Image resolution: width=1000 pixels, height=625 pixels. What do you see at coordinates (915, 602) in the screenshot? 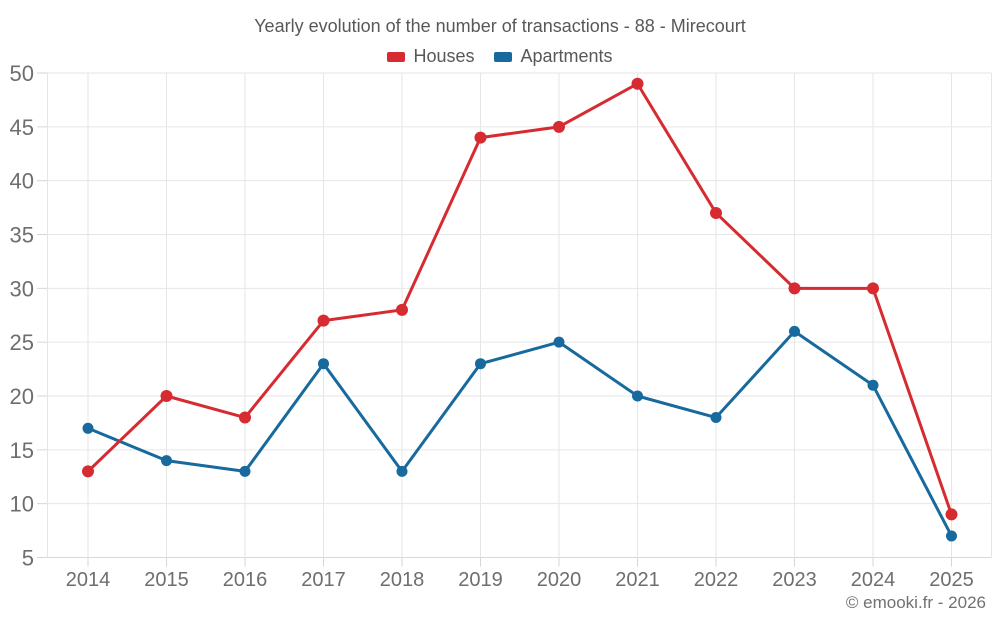
I see `copyright-footer: © emooki.fr - 2026` at bounding box center [915, 602].